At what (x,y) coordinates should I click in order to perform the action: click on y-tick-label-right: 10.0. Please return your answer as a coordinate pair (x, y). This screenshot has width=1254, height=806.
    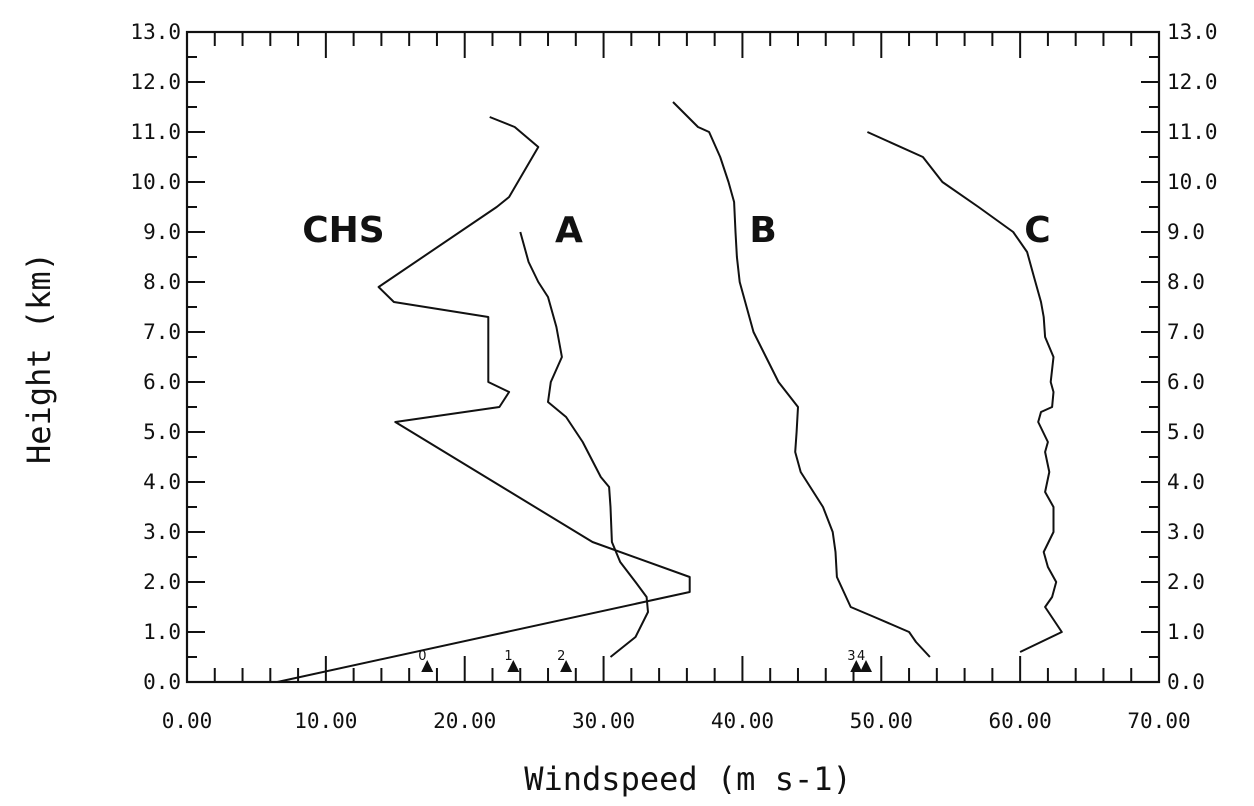
    Looking at the image, I should click on (1192, 182).